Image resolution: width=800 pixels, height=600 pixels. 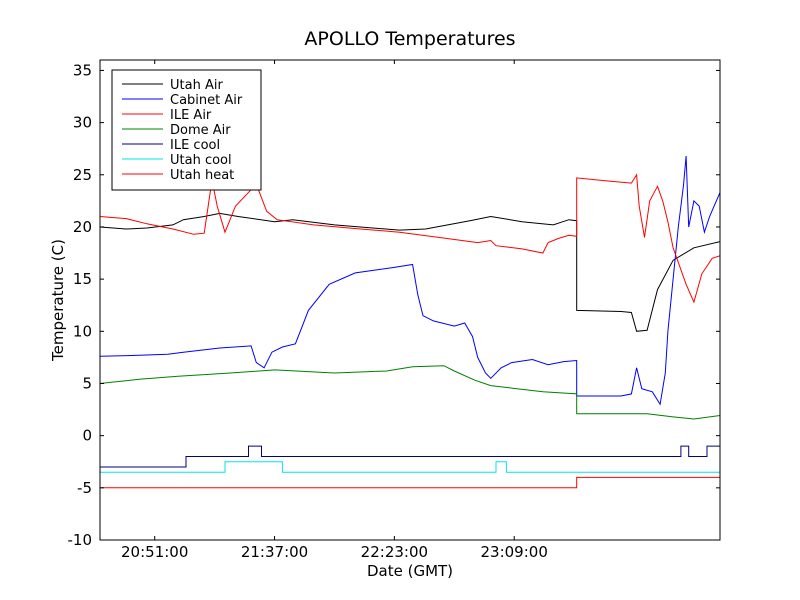 What do you see at coordinates (82, 123) in the screenshot?
I see `y-tick-label: 30` at bounding box center [82, 123].